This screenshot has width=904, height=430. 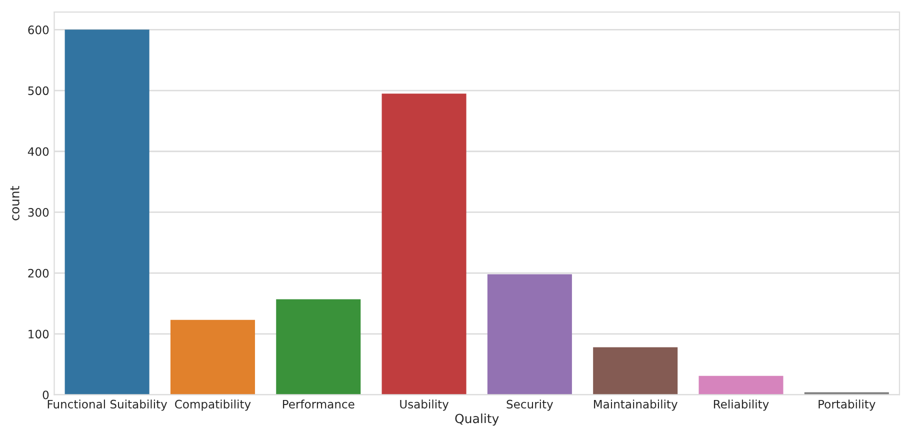 What do you see at coordinates (38, 334) in the screenshot?
I see `y-tick-label: 100` at bounding box center [38, 334].